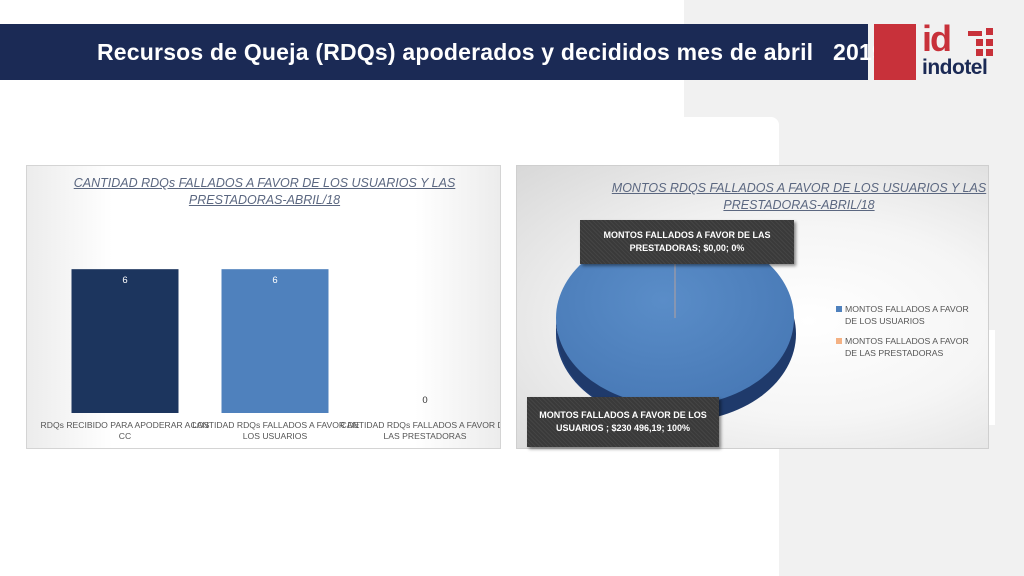 The width and height of the screenshot is (1024, 576). I want to click on logo-wordmark: indotel, so click(955, 67).